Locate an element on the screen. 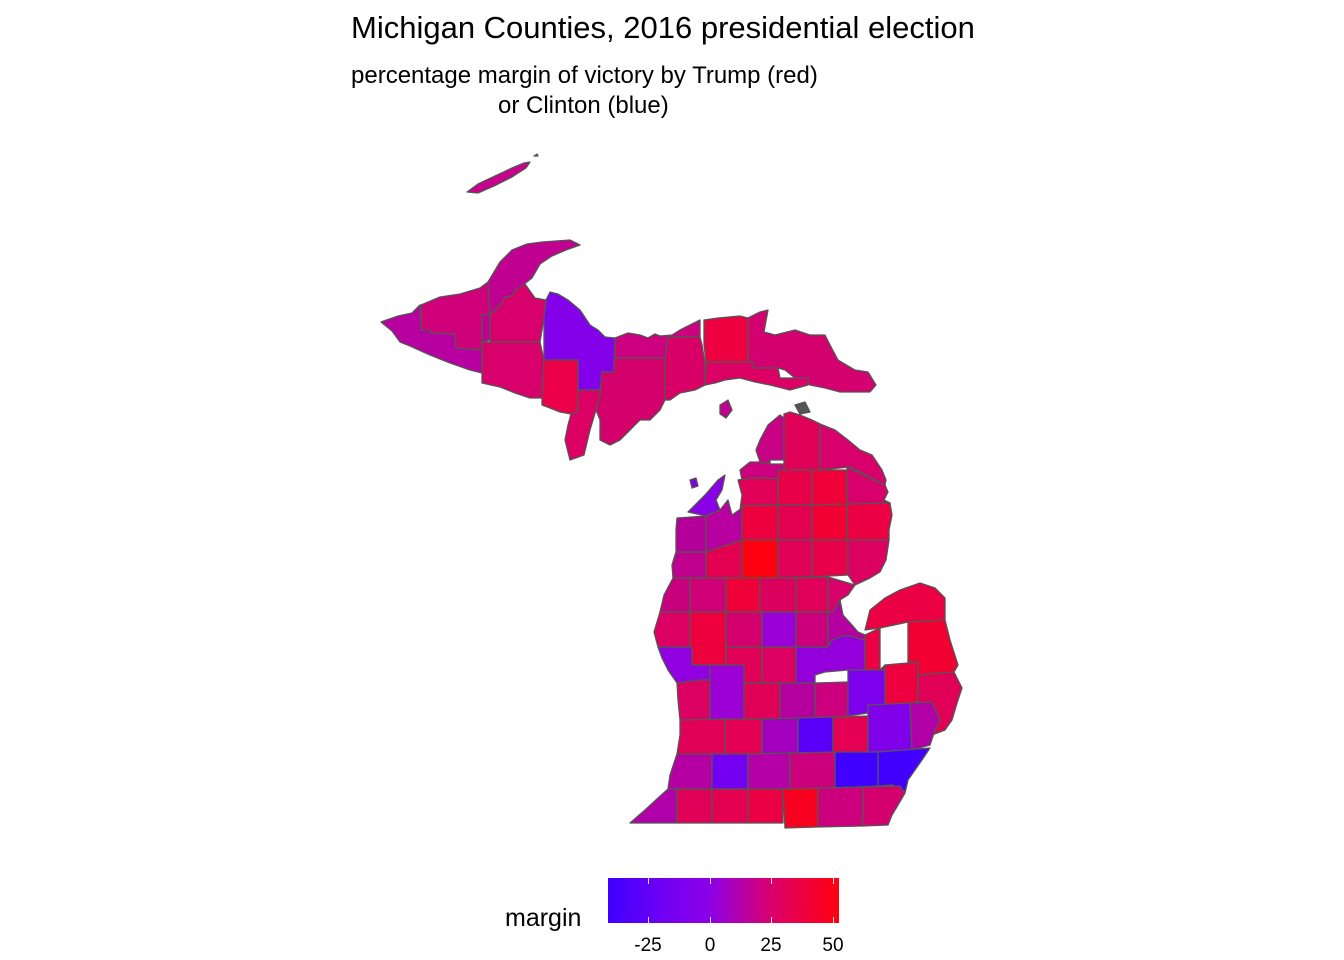  county-delta is located at coordinates (630, 401).